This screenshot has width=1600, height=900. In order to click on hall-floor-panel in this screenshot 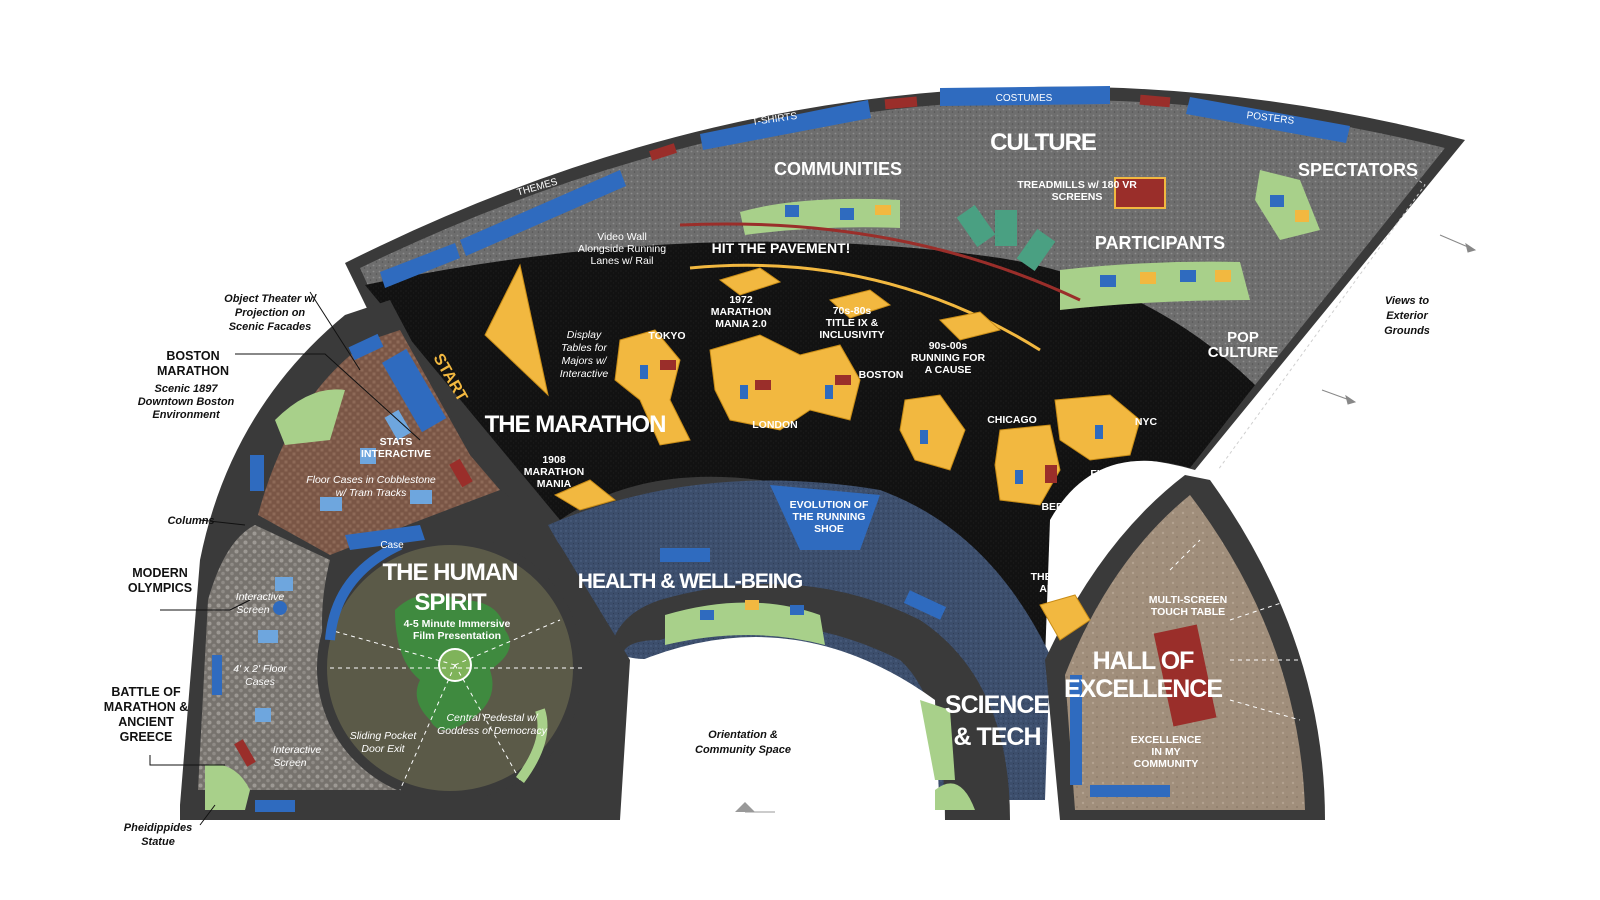, I will do `click(1130, 791)`.